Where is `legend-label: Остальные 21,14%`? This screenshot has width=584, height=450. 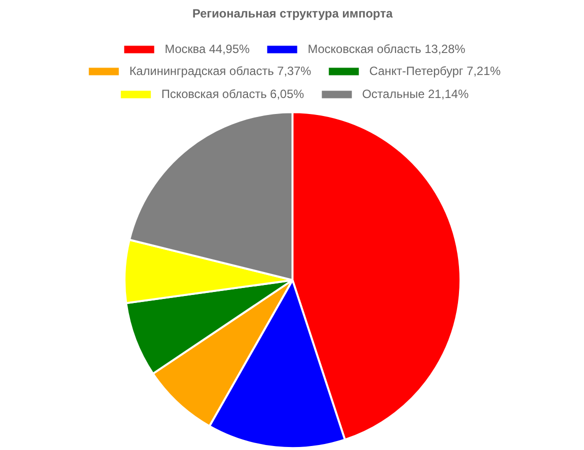 legend-label: Остальные 21,14% is located at coordinates (415, 94).